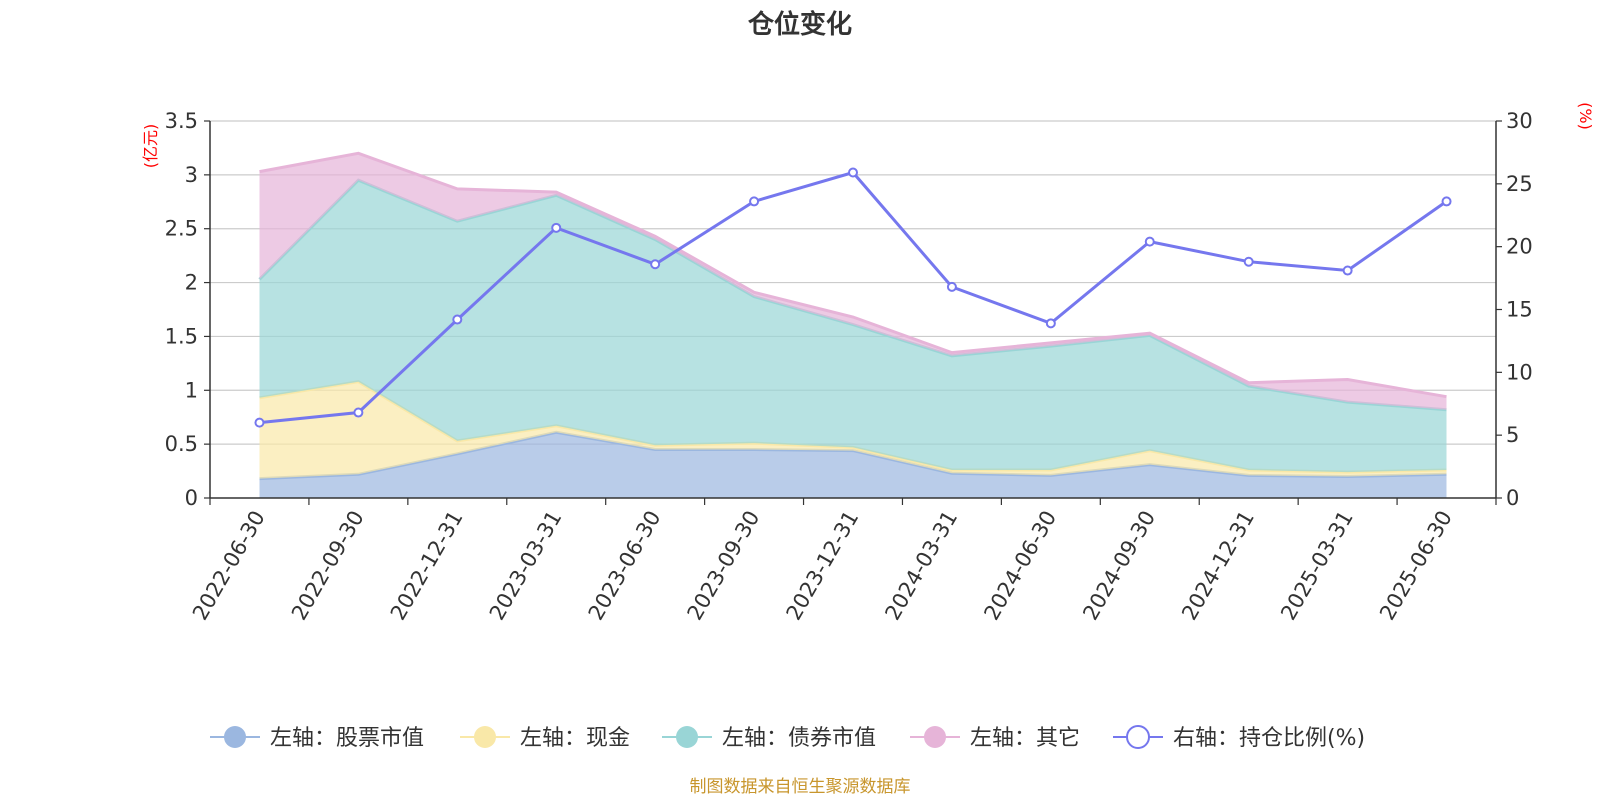 The width and height of the screenshot is (1600, 800). Describe the element at coordinates (191, 390) in the screenshot. I see `left-axis-tick-label: 1` at that location.